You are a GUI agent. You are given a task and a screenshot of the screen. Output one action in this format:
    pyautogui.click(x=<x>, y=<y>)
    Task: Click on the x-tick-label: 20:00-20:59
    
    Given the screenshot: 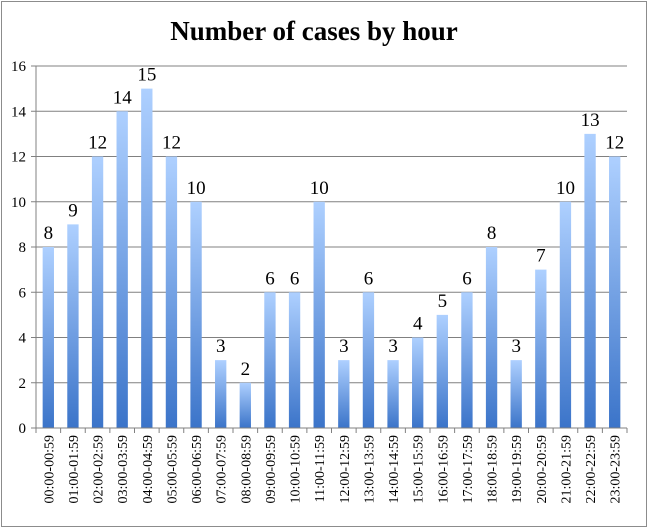 What is the action you would take?
    pyautogui.click(x=542, y=469)
    